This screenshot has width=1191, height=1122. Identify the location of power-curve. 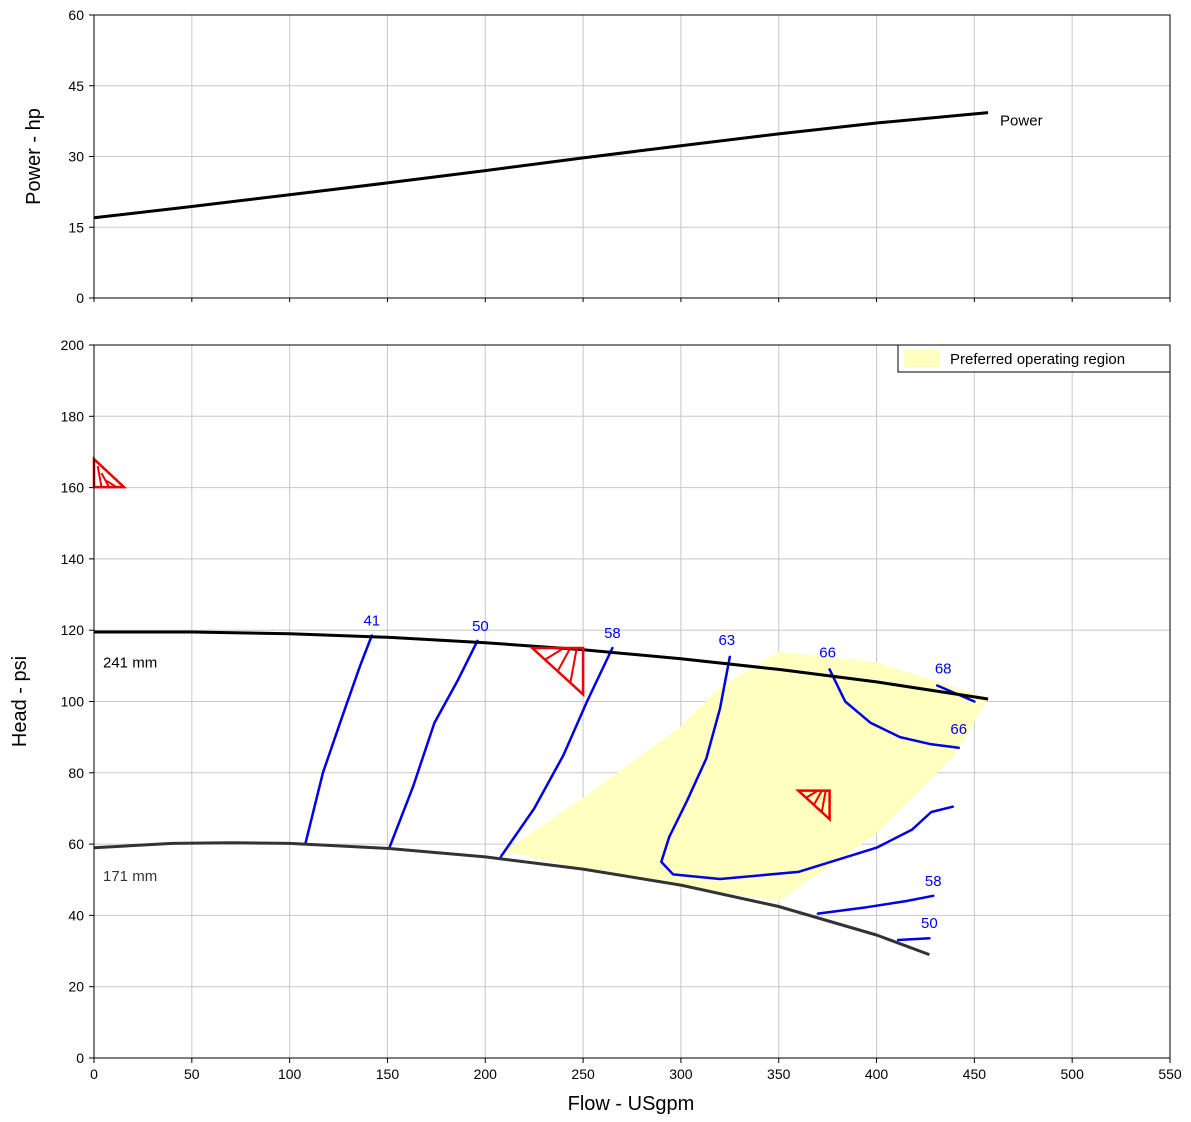
(541, 165).